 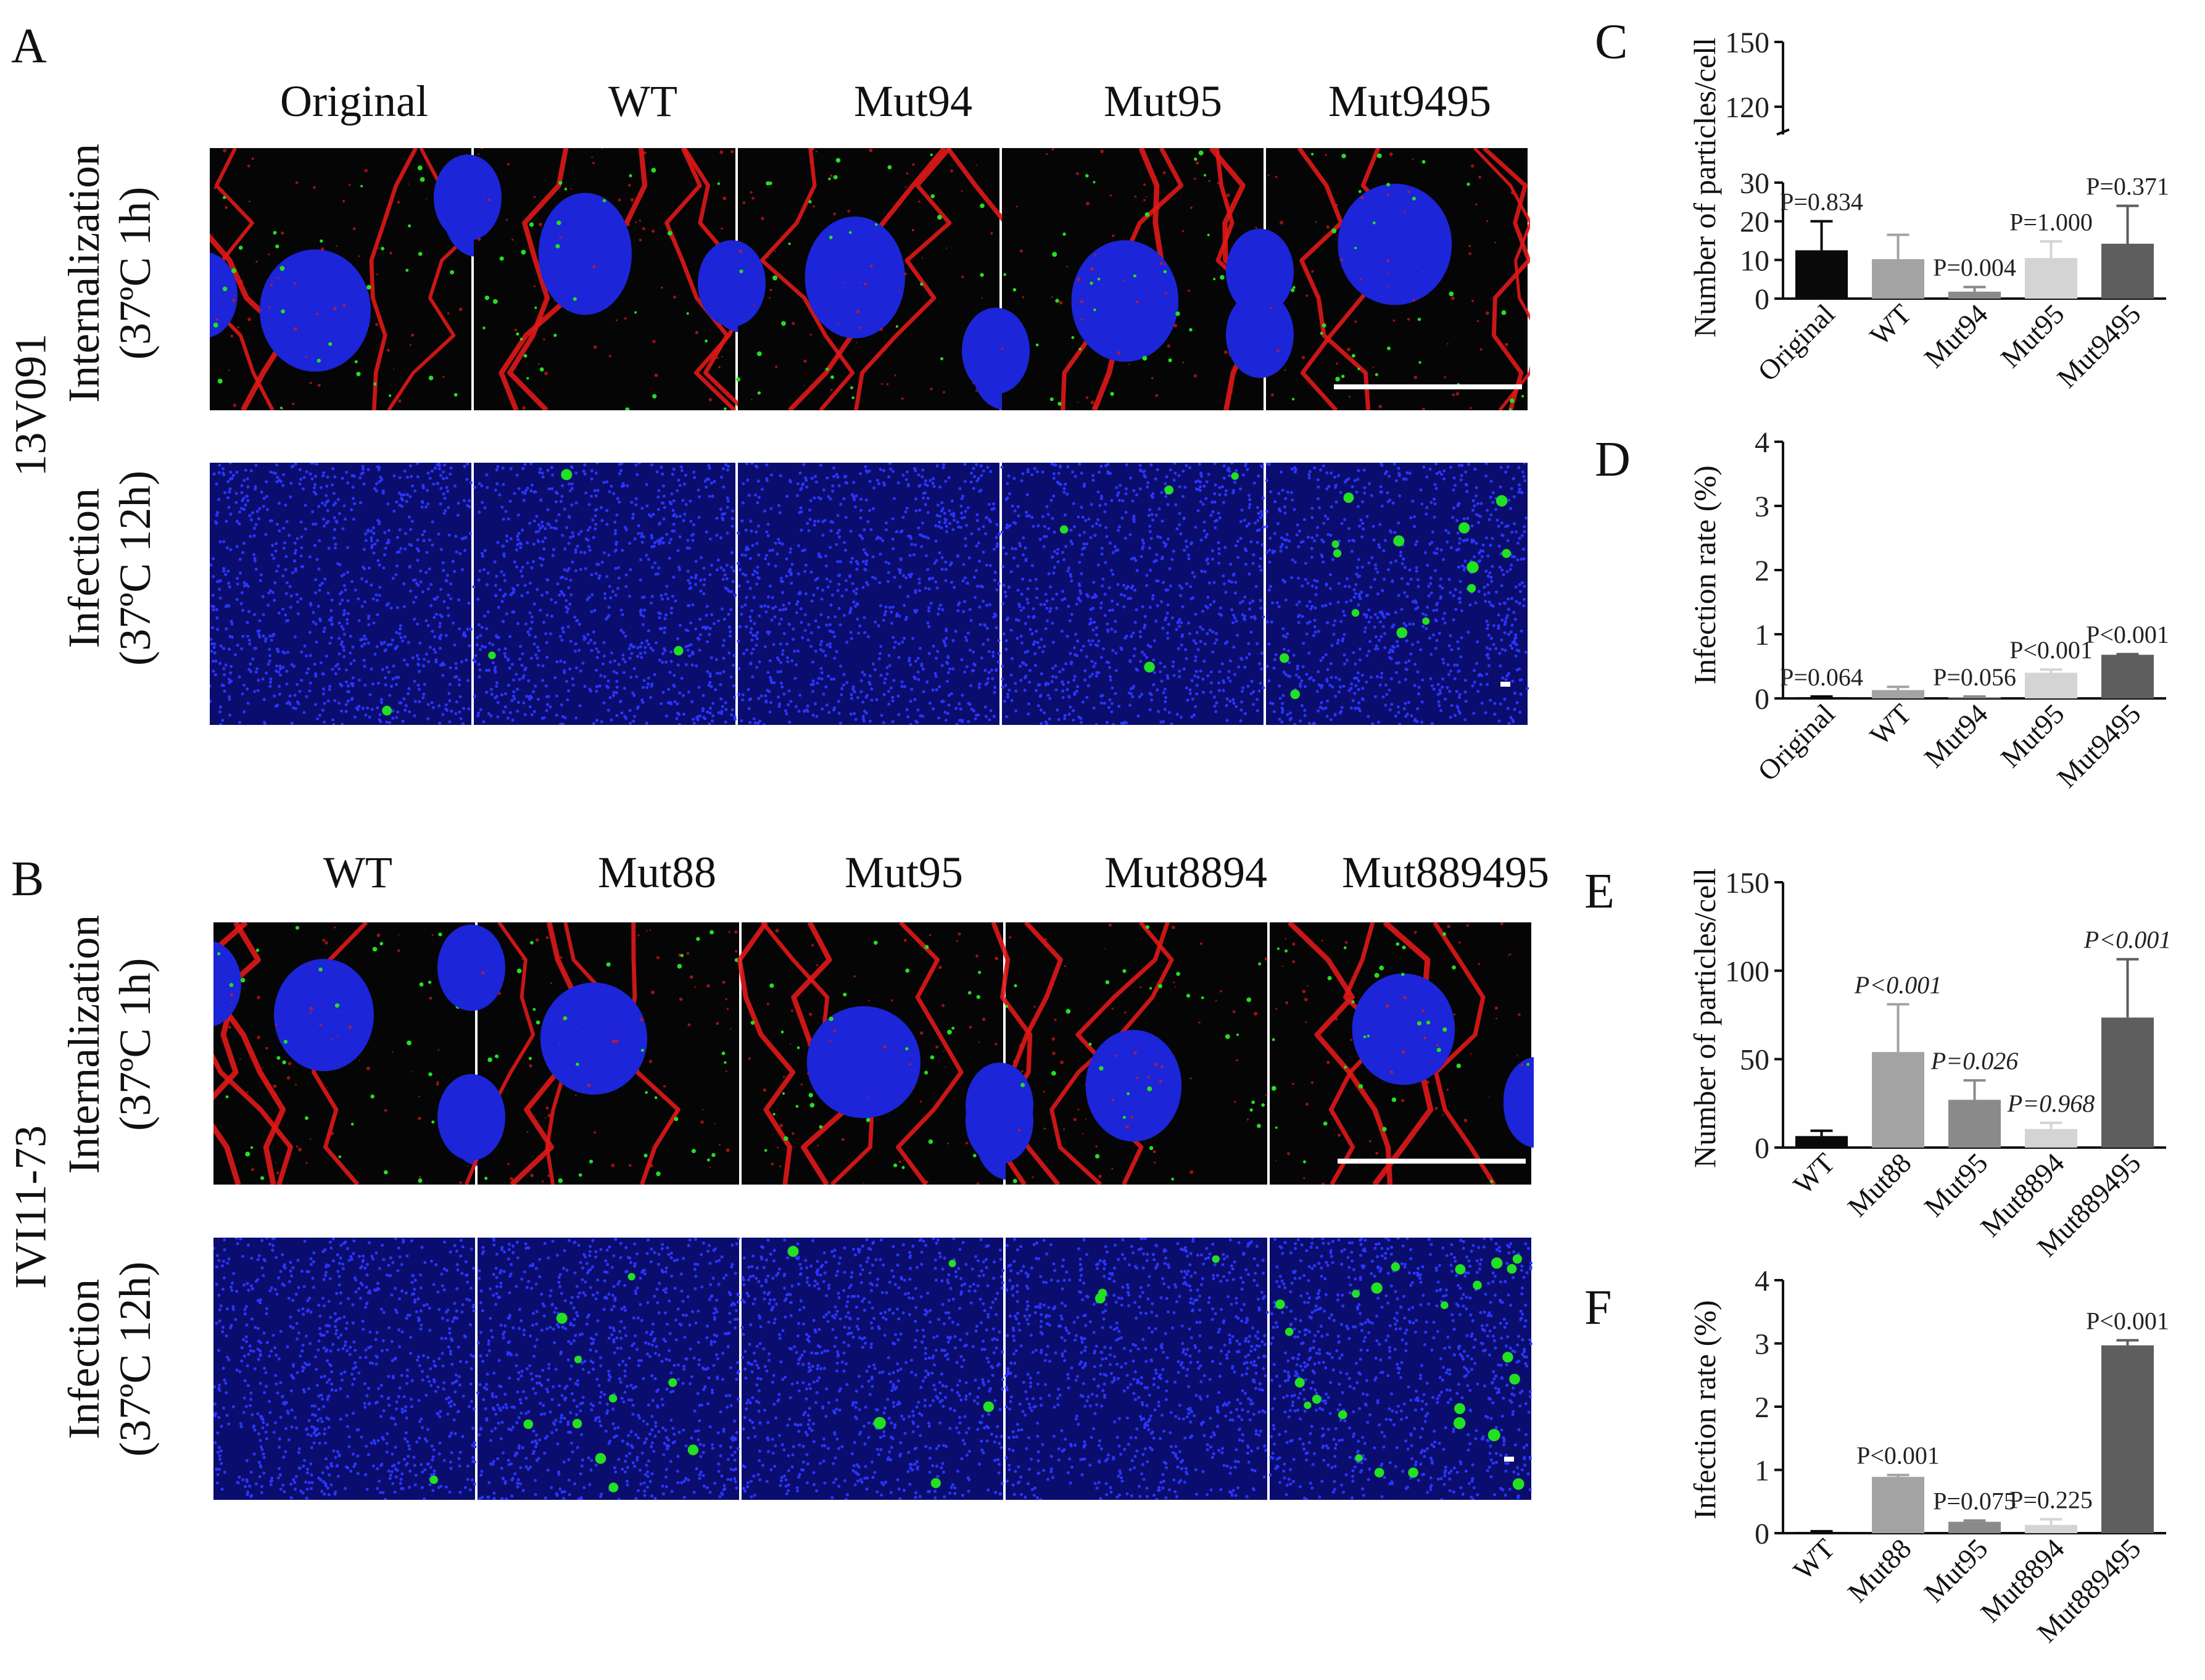 I want to click on col-label-a-0: Original, so click(x=354, y=102).